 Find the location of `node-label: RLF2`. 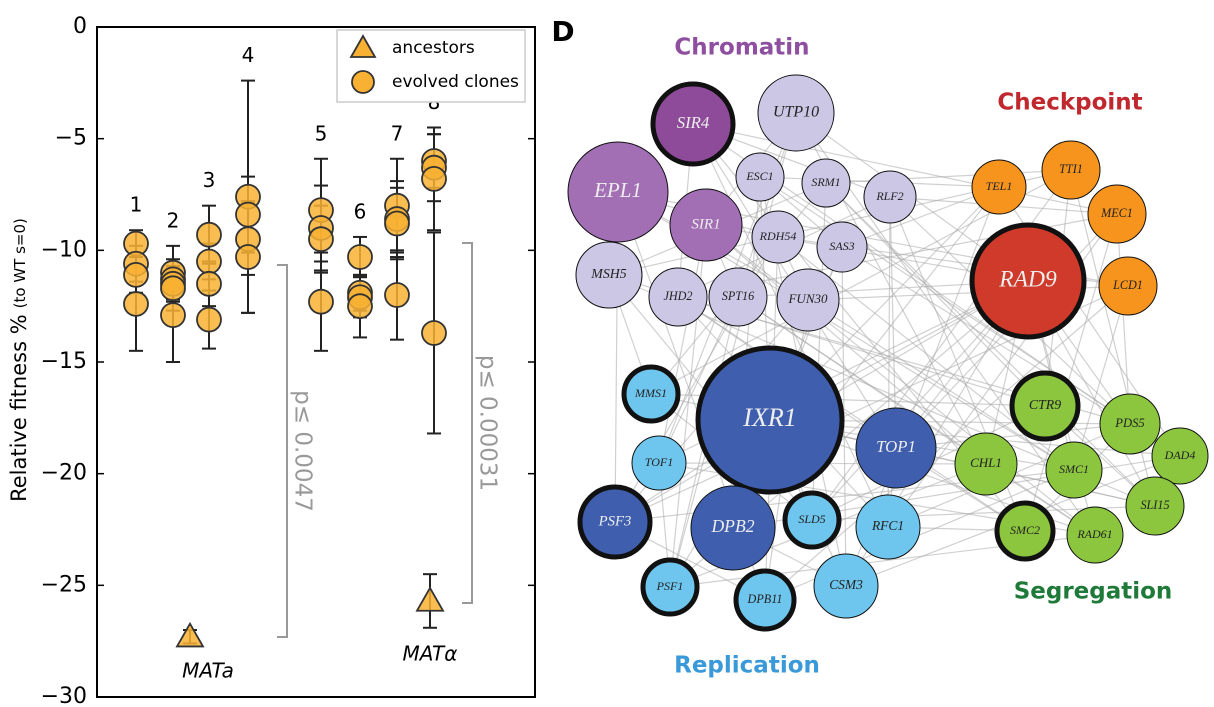

node-label: RLF2 is located at coordinates (889, 196).